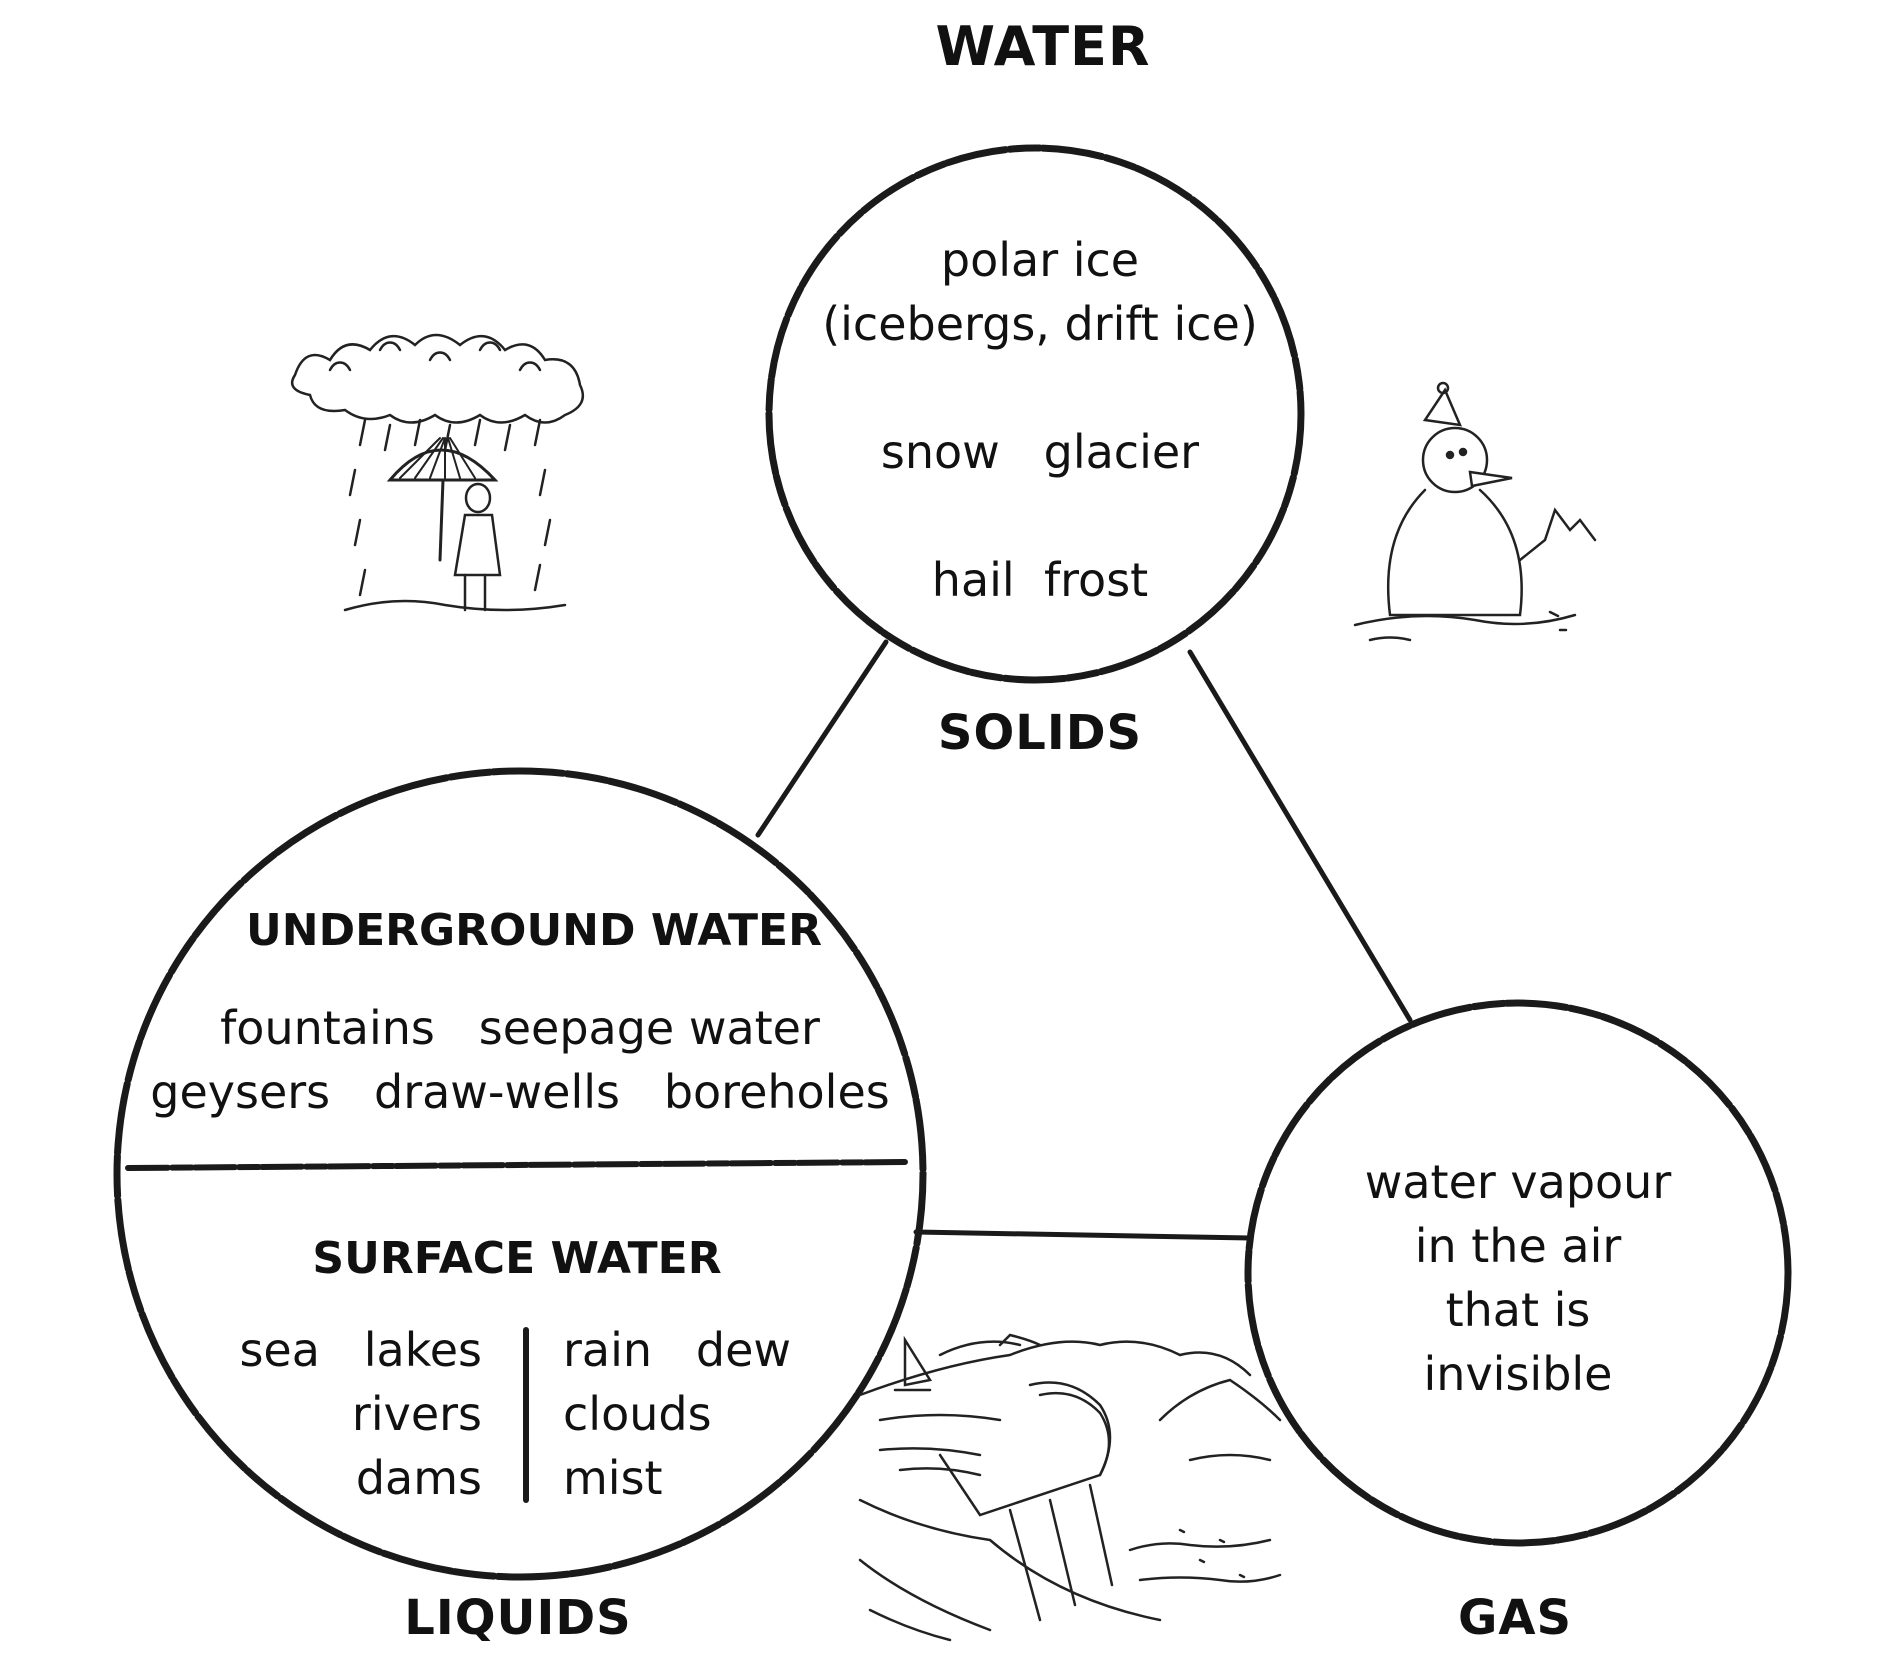 Image resolution: width=1890 pixels, height=1654 pixels. What do you see at coordinates (418, 1478) in the screenshot?
I see `surface-left-line-3: dams` at bounding box center [418, 1478].